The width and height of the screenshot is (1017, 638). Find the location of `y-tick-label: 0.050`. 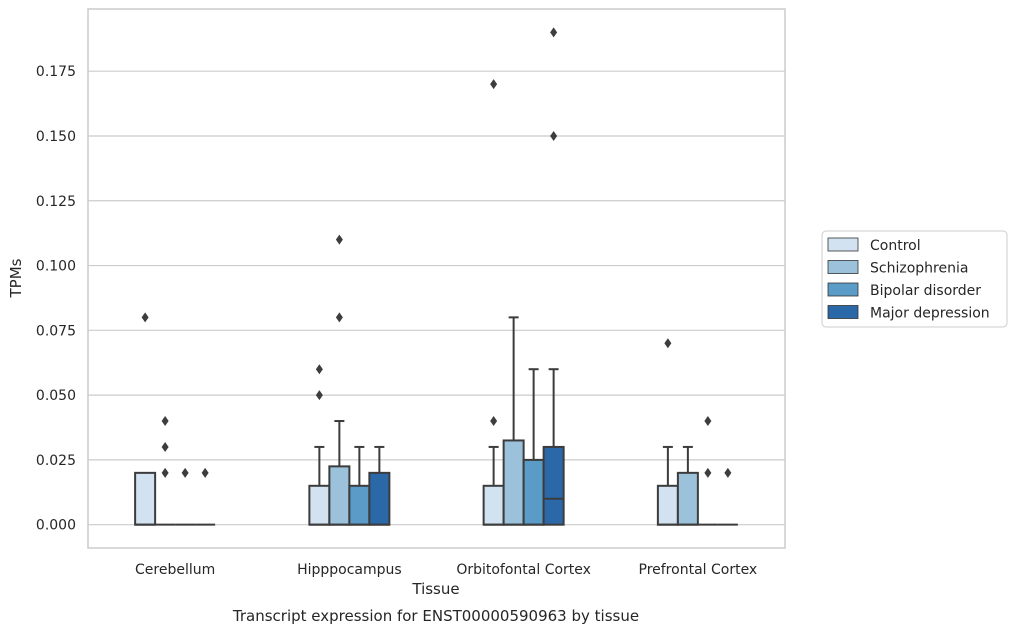

y-tick-label: 0.050 is located at coordinates (56, 396).